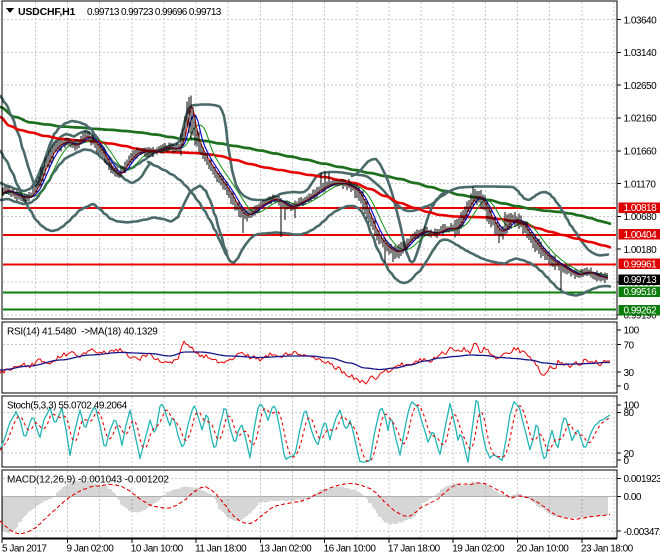 The image size is (660, 560). What do you see at coordinates (641, 119) in the screenshot?
I see `svg-text: 1.02160` at bounding box center [641, 119].